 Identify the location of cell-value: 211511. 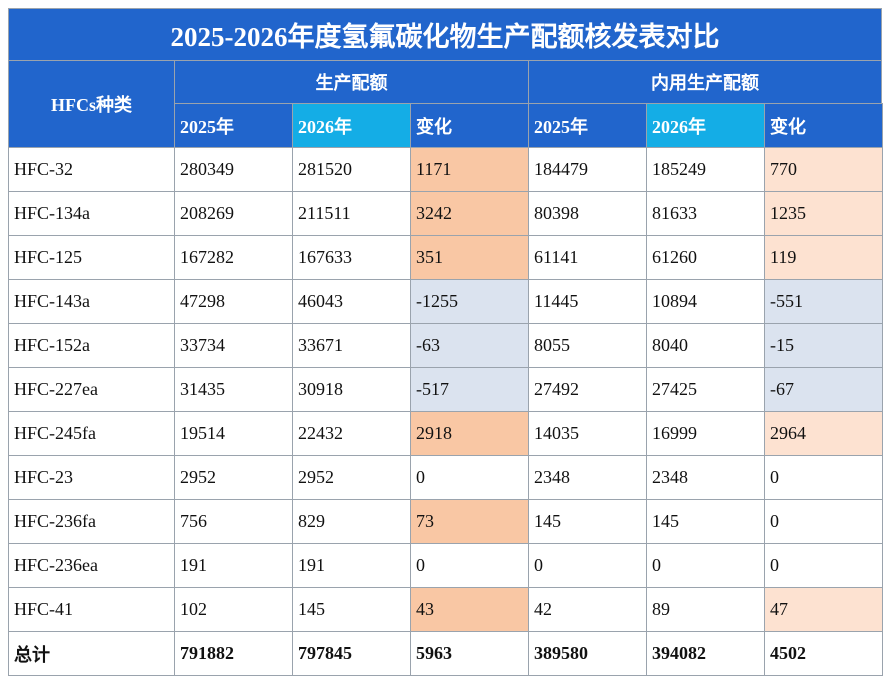
(351, 213).